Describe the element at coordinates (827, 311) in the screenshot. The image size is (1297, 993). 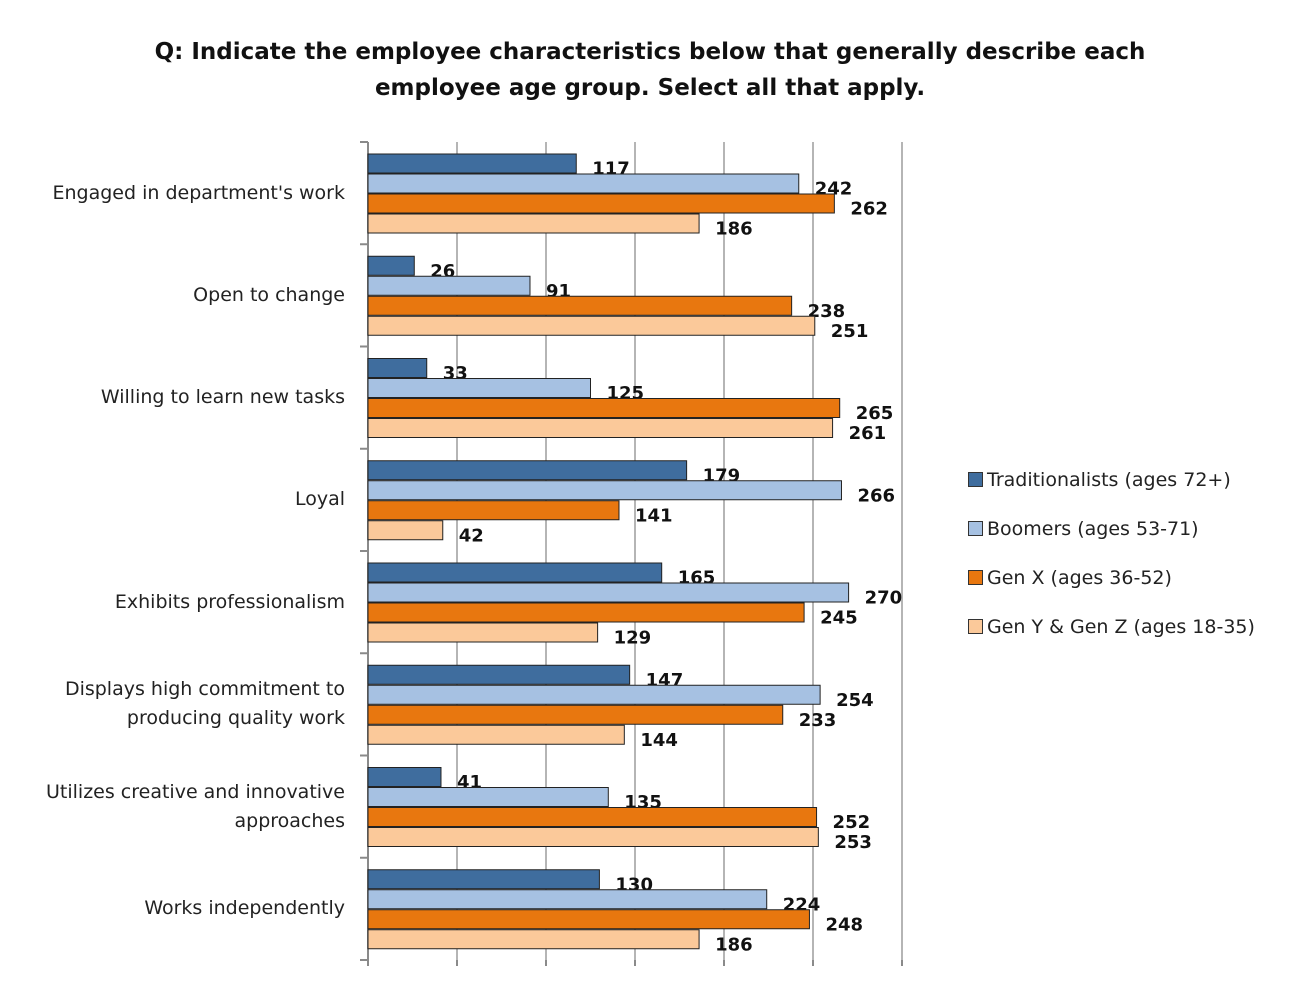
I see `data-label: 238` at that location.